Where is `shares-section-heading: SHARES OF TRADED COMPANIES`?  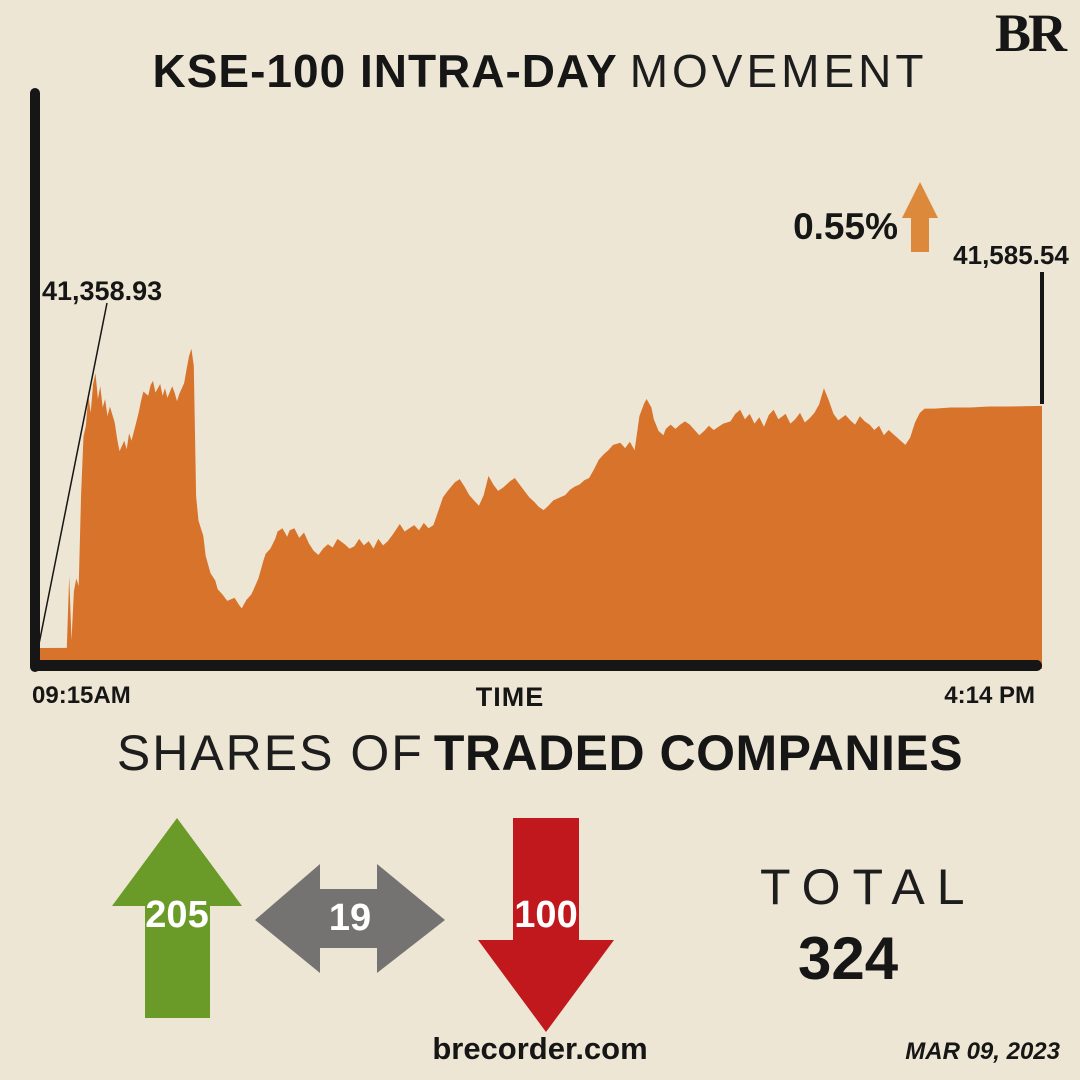
shares-section-heading: SHARES OF TRADED COMPANIES is located at coordinates (540, 753).